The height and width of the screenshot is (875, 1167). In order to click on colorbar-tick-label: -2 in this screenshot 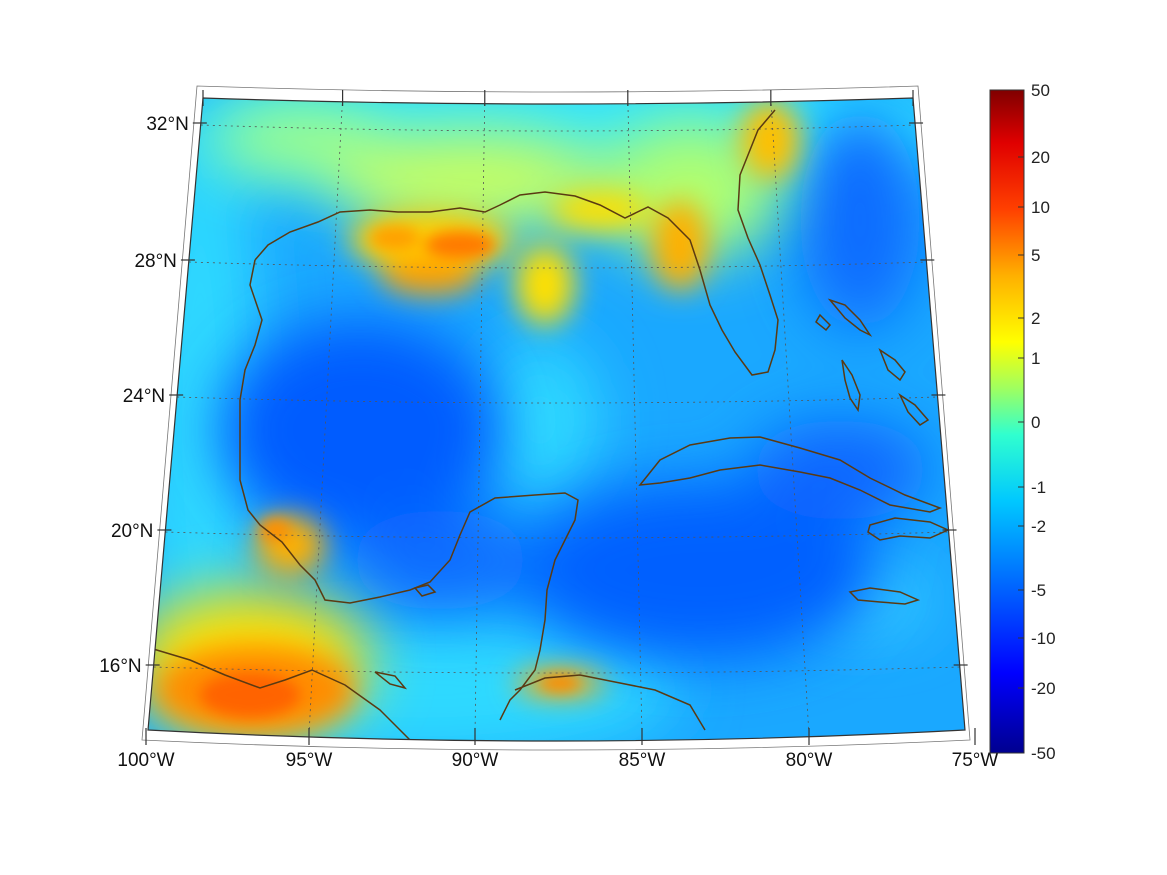, I will do `click(1038, 526)`.